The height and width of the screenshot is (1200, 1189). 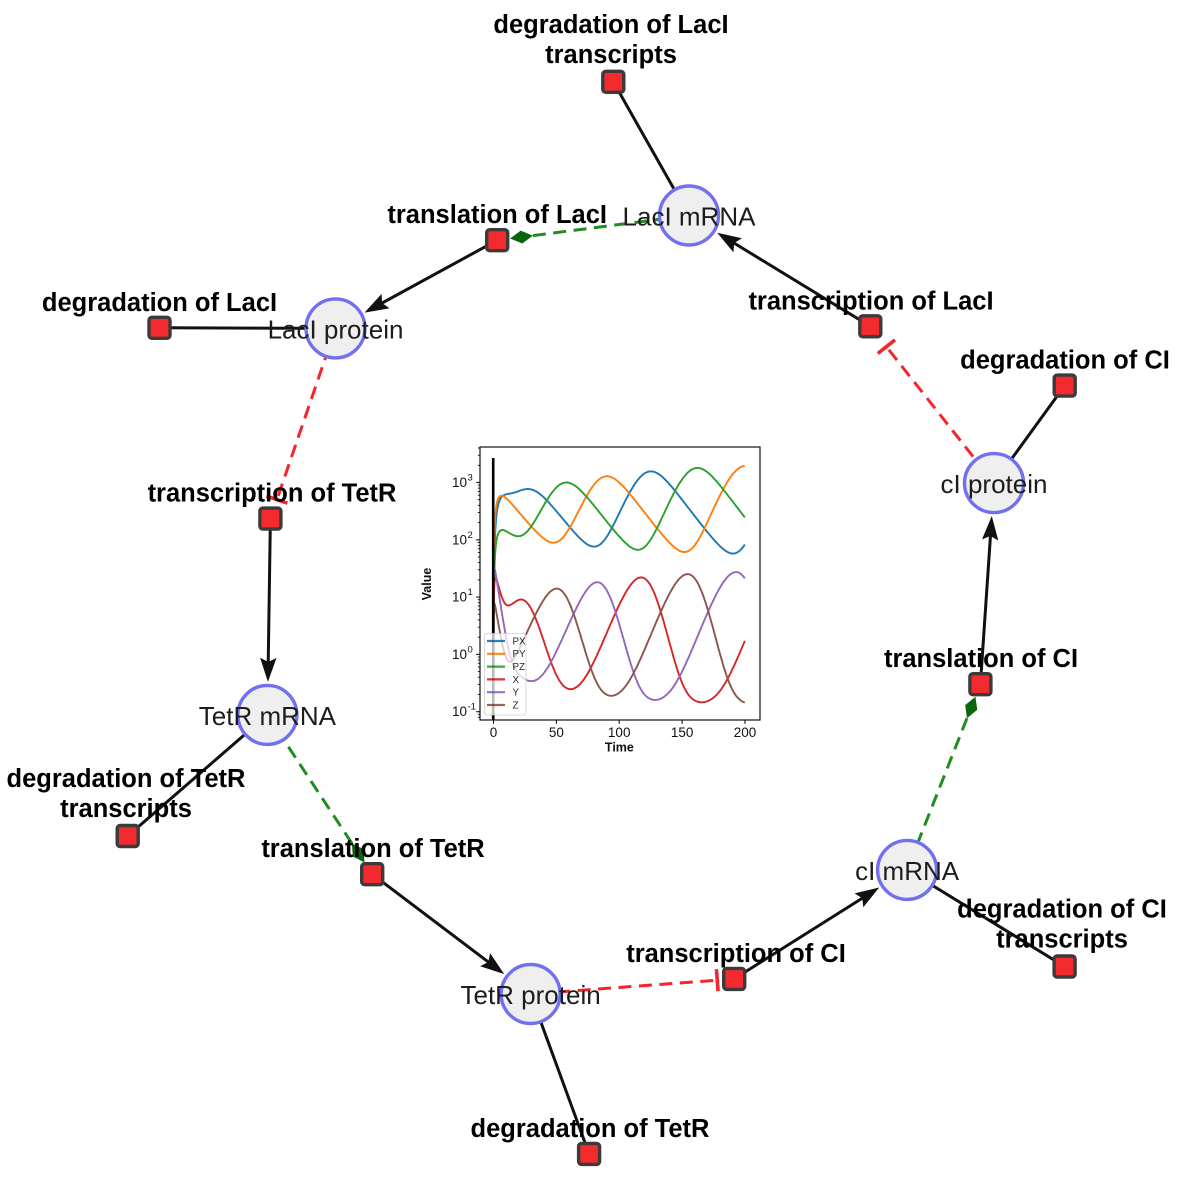 I want to click on svg-text: 1, so click(x=470, y=592).